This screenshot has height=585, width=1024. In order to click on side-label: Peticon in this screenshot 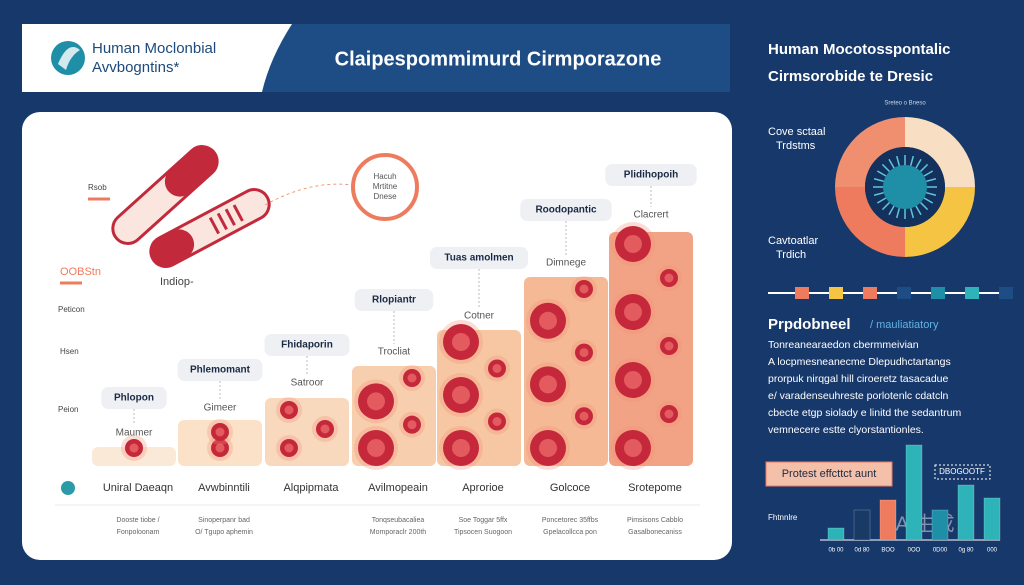, I will do `click(71, 309)`.